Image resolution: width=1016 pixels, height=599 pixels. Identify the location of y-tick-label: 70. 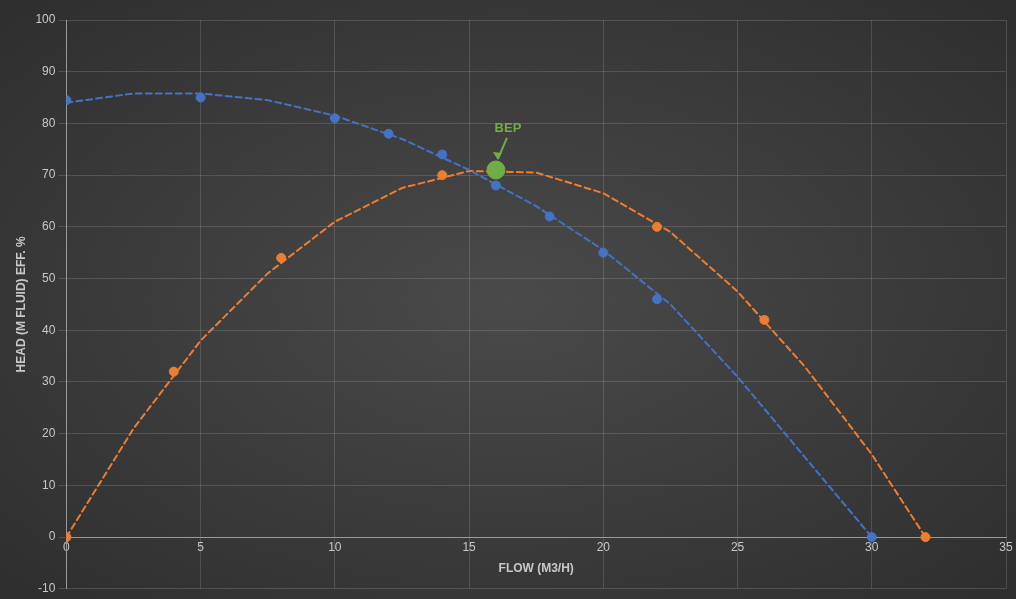
(49, 174).